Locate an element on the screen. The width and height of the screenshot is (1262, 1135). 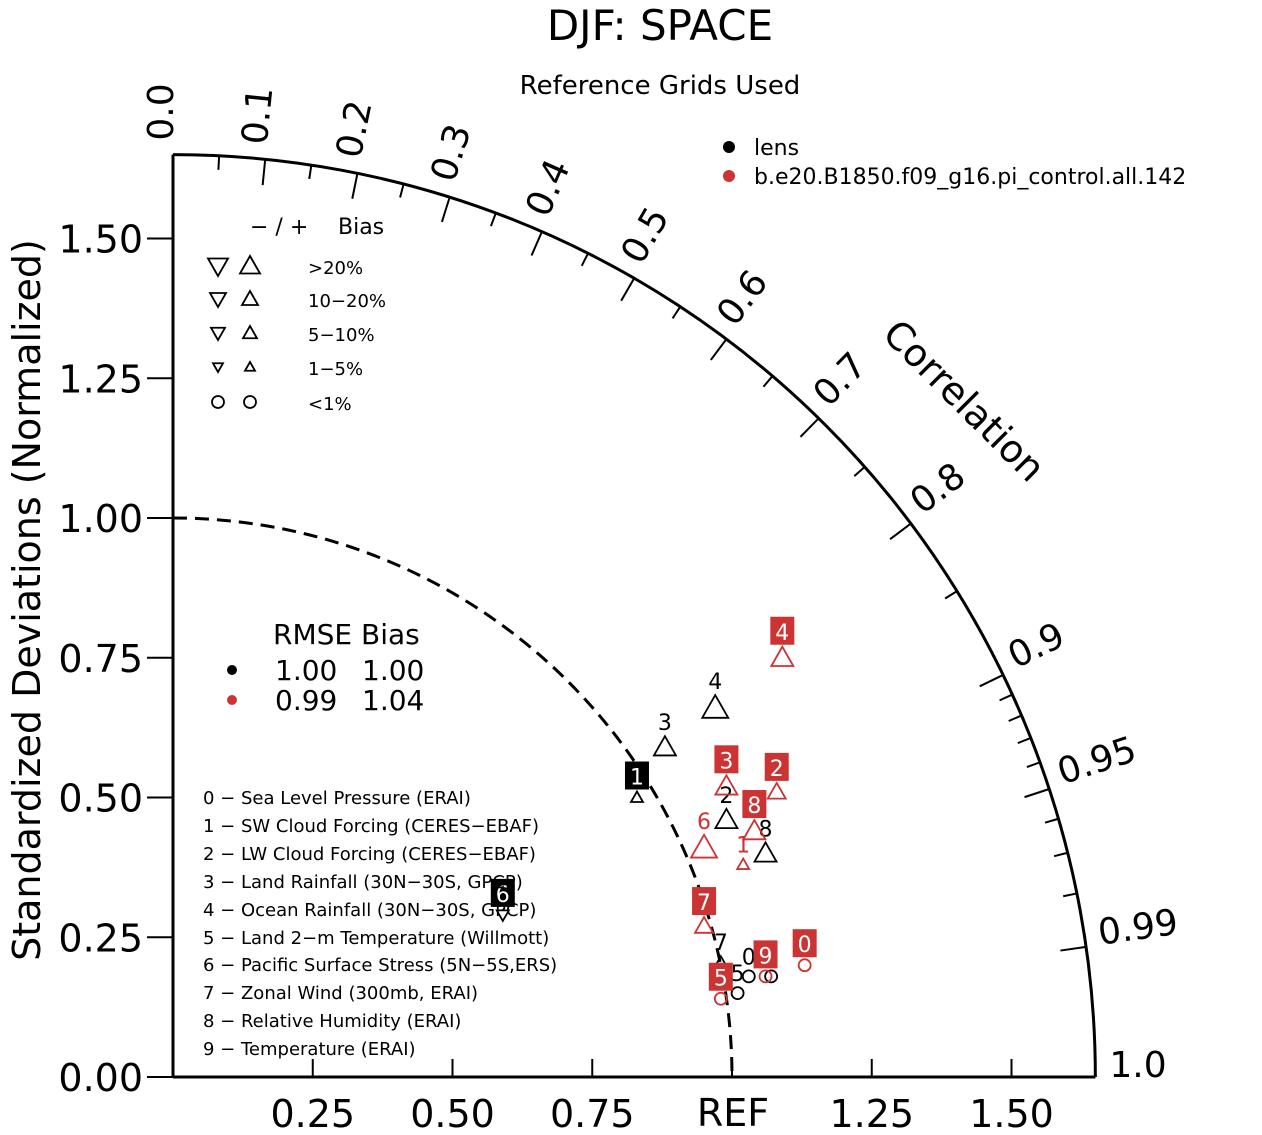
data-point-label: 4 is located at coordinates (715, 682).